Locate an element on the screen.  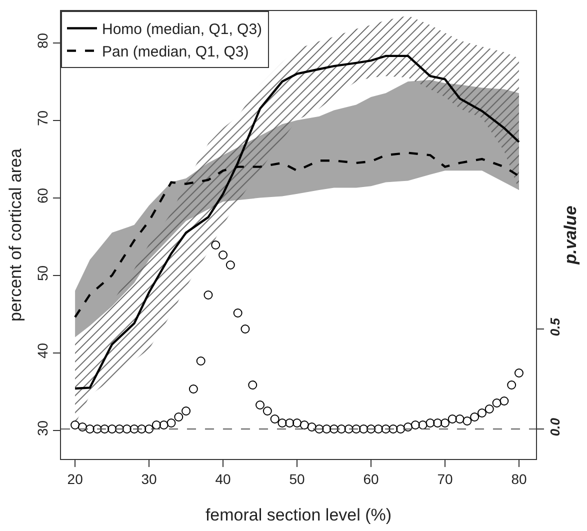
x-tick-label: 80 is located at coordinates (519, 478).